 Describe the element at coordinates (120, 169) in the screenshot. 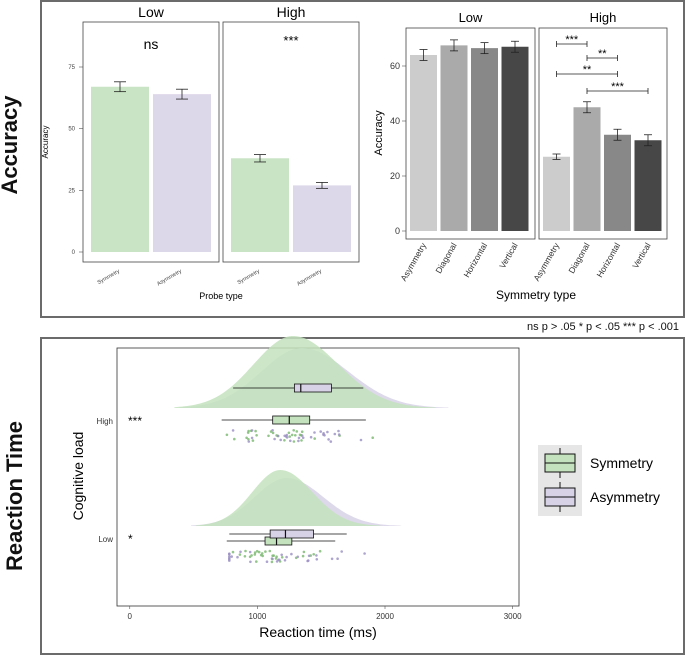

I see `bar-low-symmetry` at that location.